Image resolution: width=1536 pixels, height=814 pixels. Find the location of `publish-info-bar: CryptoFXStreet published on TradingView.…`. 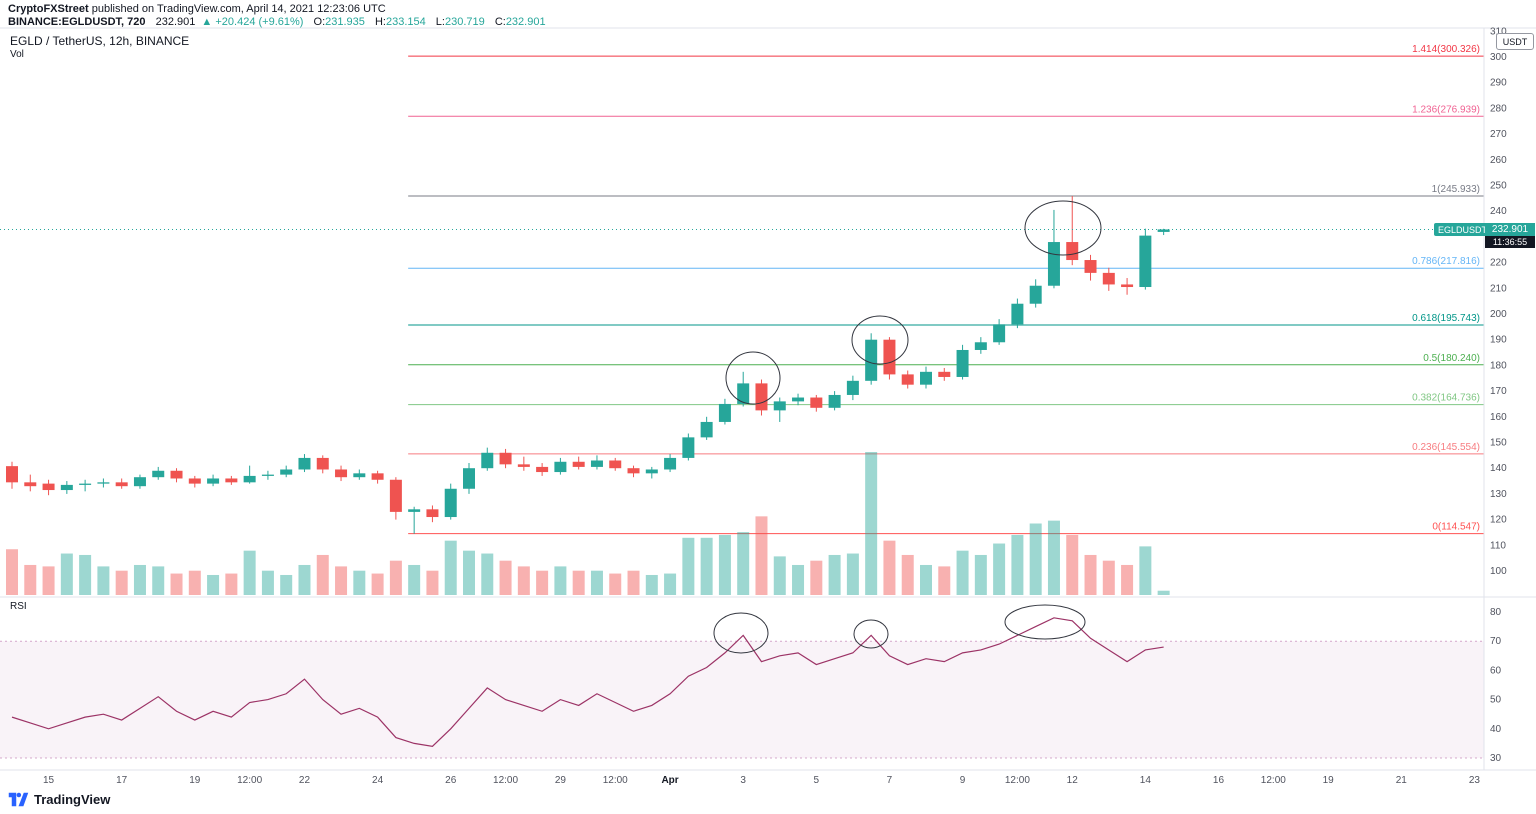

publish-info-bar: CryptoFXStreet published on TradingView.… is located at coordinates (197, 9).